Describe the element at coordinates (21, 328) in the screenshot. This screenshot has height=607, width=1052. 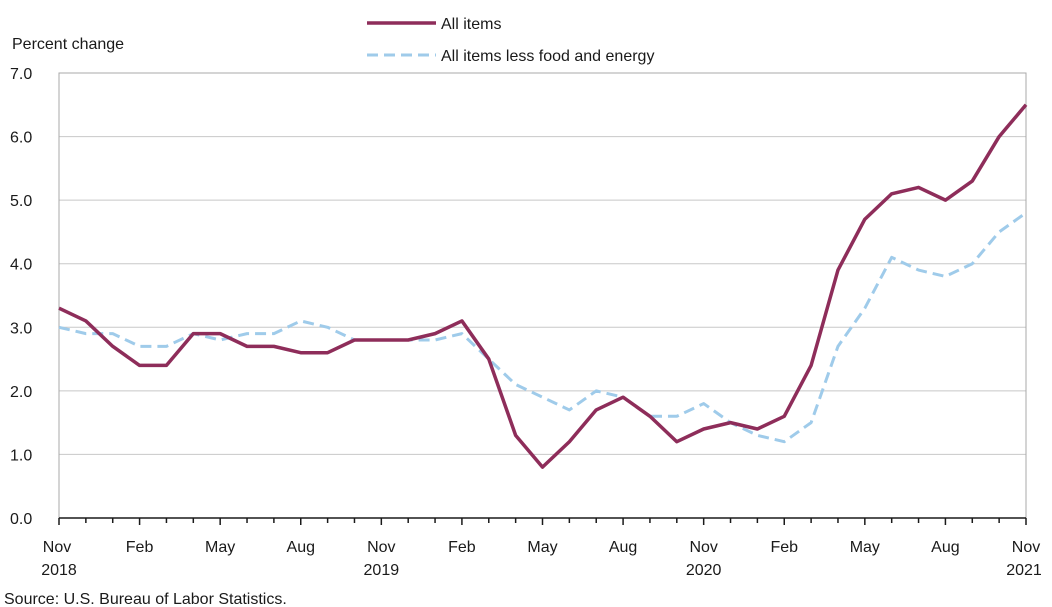
I see `y-tick-label: 3.0` at that location.